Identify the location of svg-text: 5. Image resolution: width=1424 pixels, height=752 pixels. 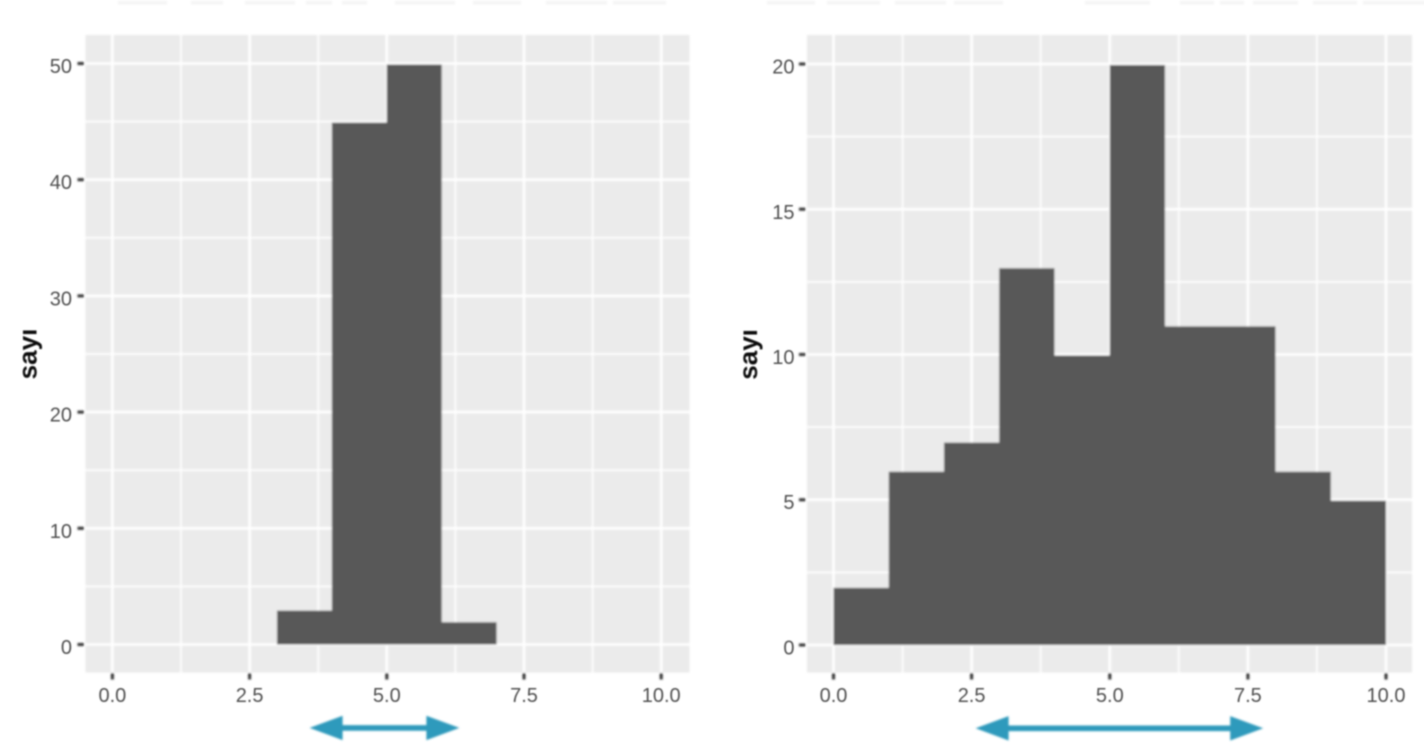
(788, 503).